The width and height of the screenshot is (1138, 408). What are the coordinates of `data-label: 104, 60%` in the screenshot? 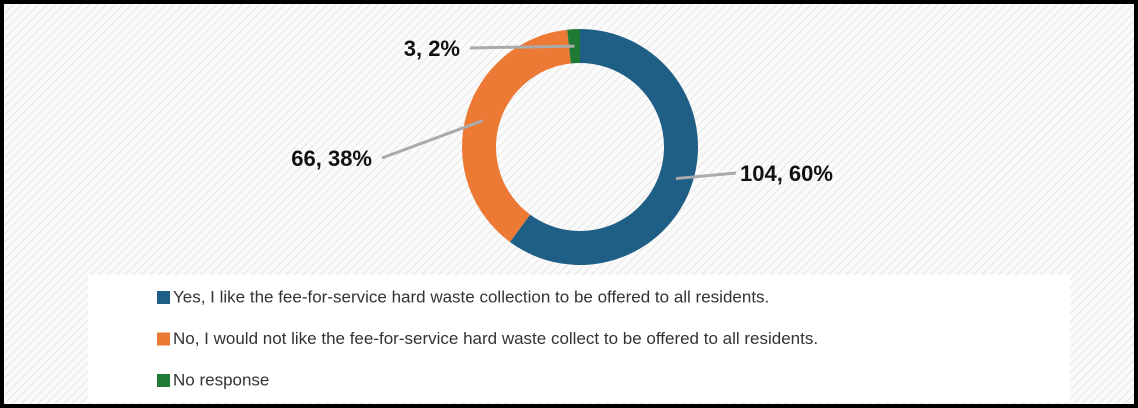 It's located at (786, 173).